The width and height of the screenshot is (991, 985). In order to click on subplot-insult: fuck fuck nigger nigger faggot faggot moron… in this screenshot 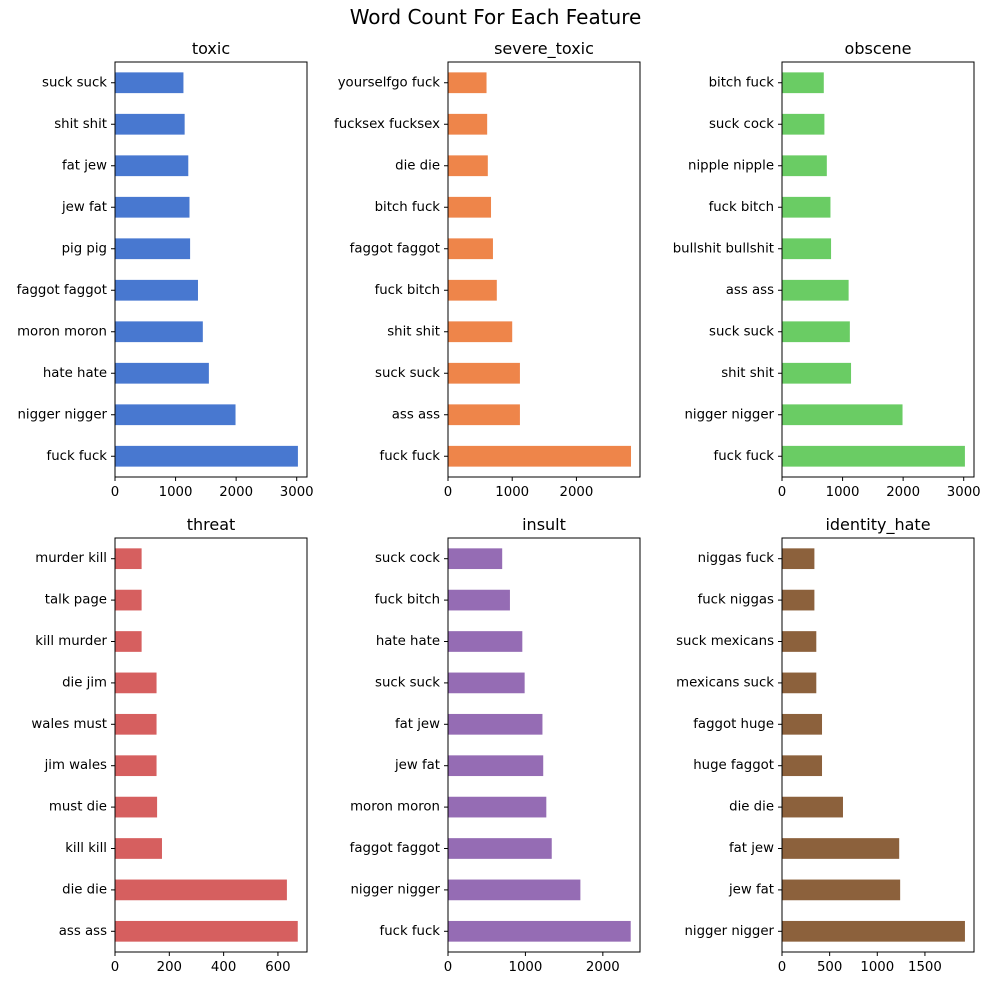, I will do `click(495, 745)`.